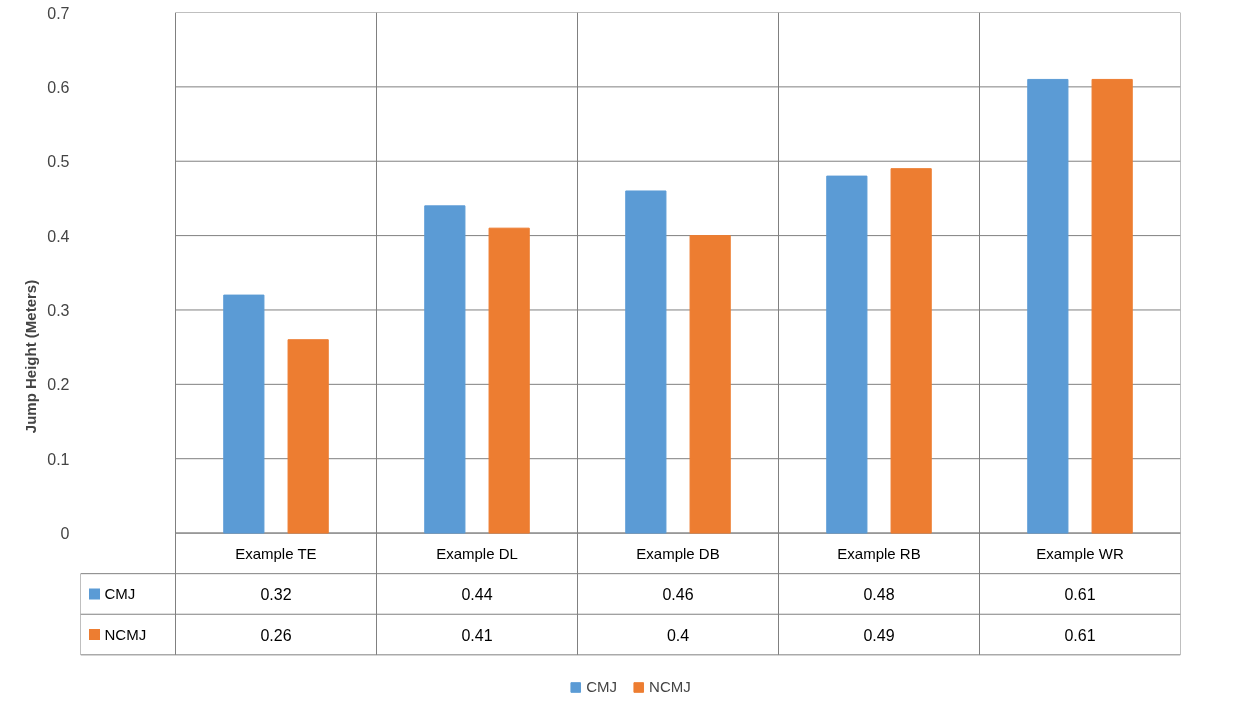 The image size is (1233, 719). I want to click on y-tick-label: 0.3, so click(58, 310).